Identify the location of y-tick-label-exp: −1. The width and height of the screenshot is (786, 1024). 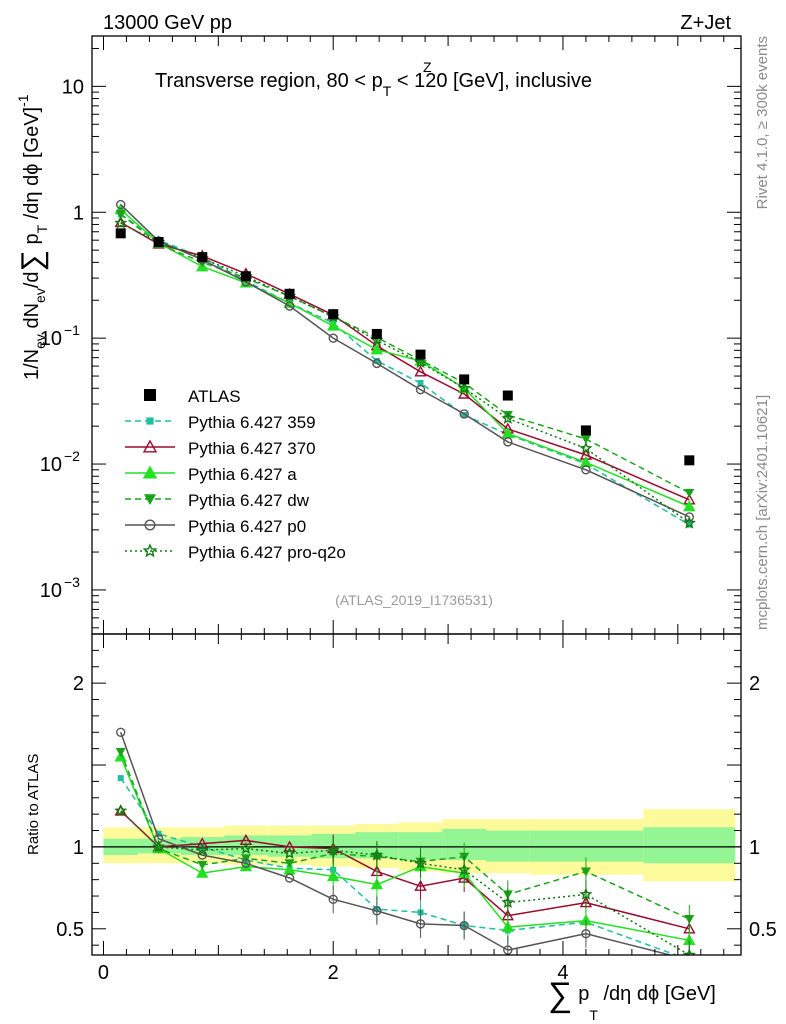
(72, 330).